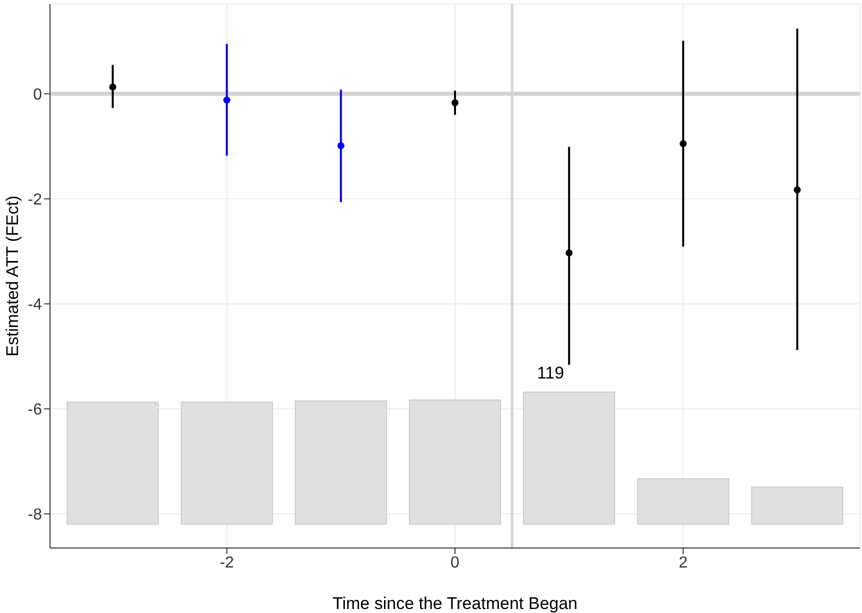 The image size is (862, 613). I want to click on x-tick-label: 0, so click(455, 563).